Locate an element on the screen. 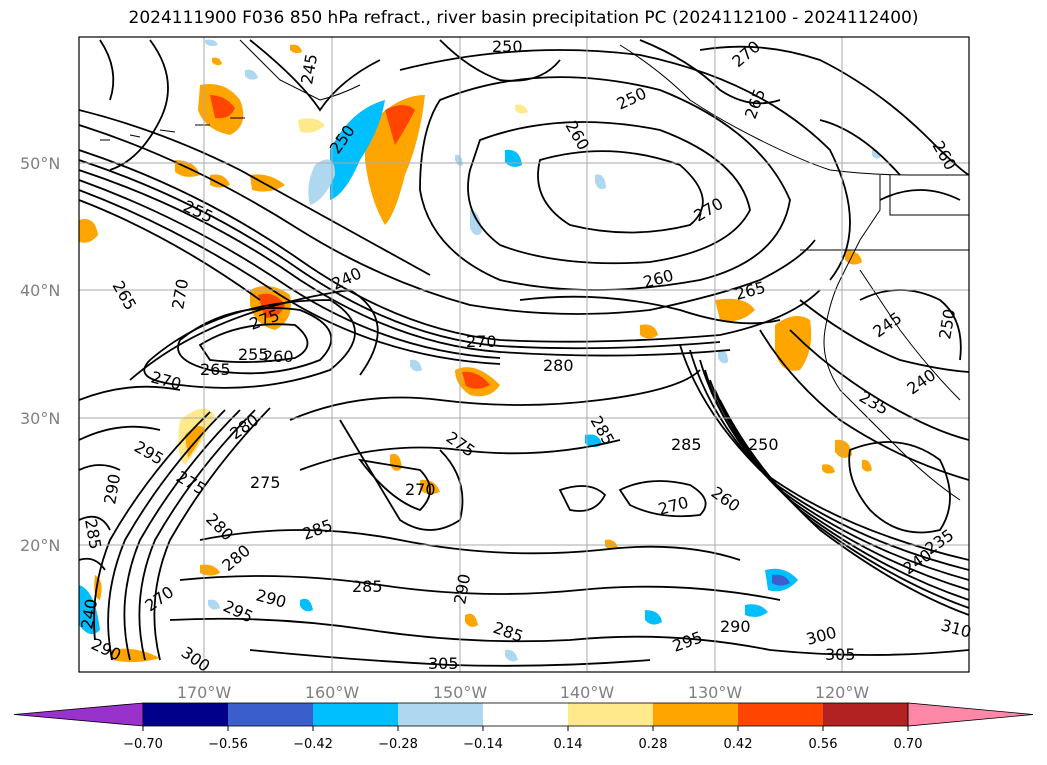 This screenshot has height=765, width=1047. lat-label: 50°N is located at coordinates (40, 163).